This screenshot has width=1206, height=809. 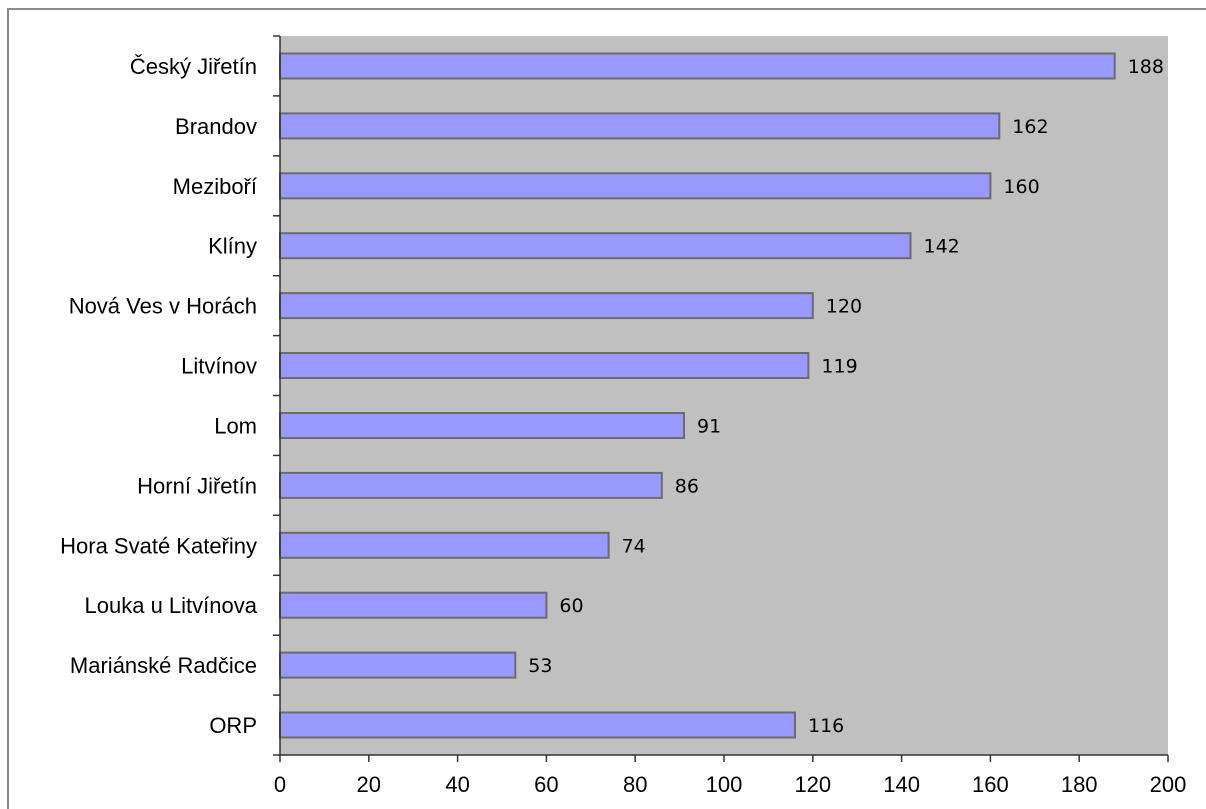 What do you see at coordinates (1146, 67) in the screenshot?
I see `data-label: 188` at bounding box center [1146, 67].